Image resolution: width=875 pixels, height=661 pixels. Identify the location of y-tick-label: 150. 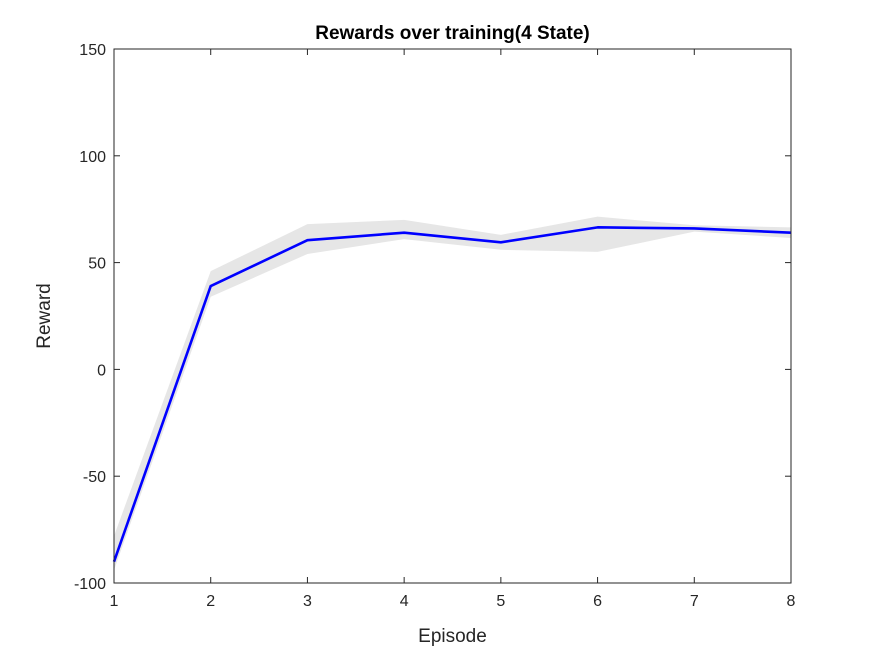
(92, 50).